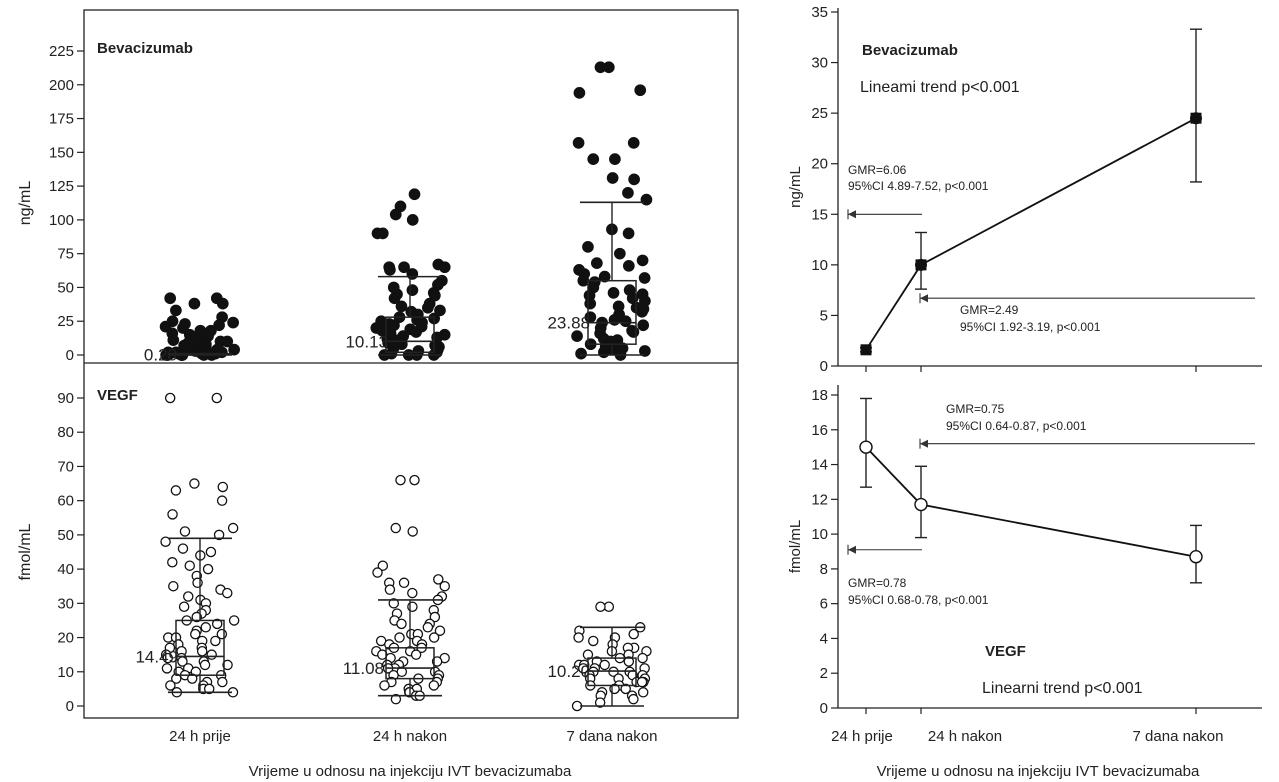  I want to click on annotation-text: 95%CI 0.64-0.87, p<0.001, so click(1016, 426).